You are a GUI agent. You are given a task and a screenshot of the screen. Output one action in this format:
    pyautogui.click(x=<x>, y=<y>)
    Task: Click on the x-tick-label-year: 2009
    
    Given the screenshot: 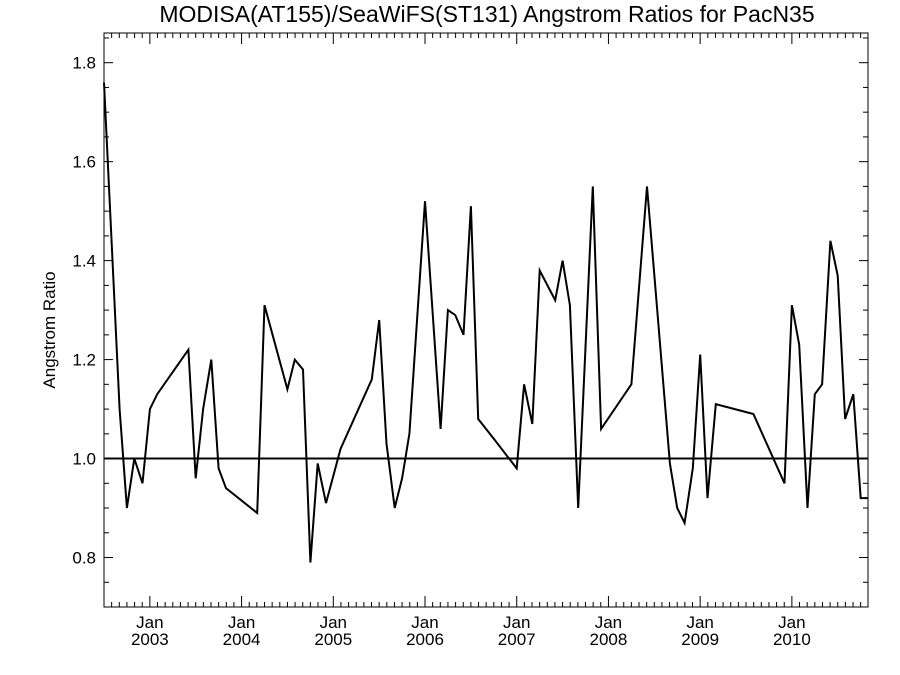 What is the action you would take?
    pyautogui.click(x=700, y=639)
    